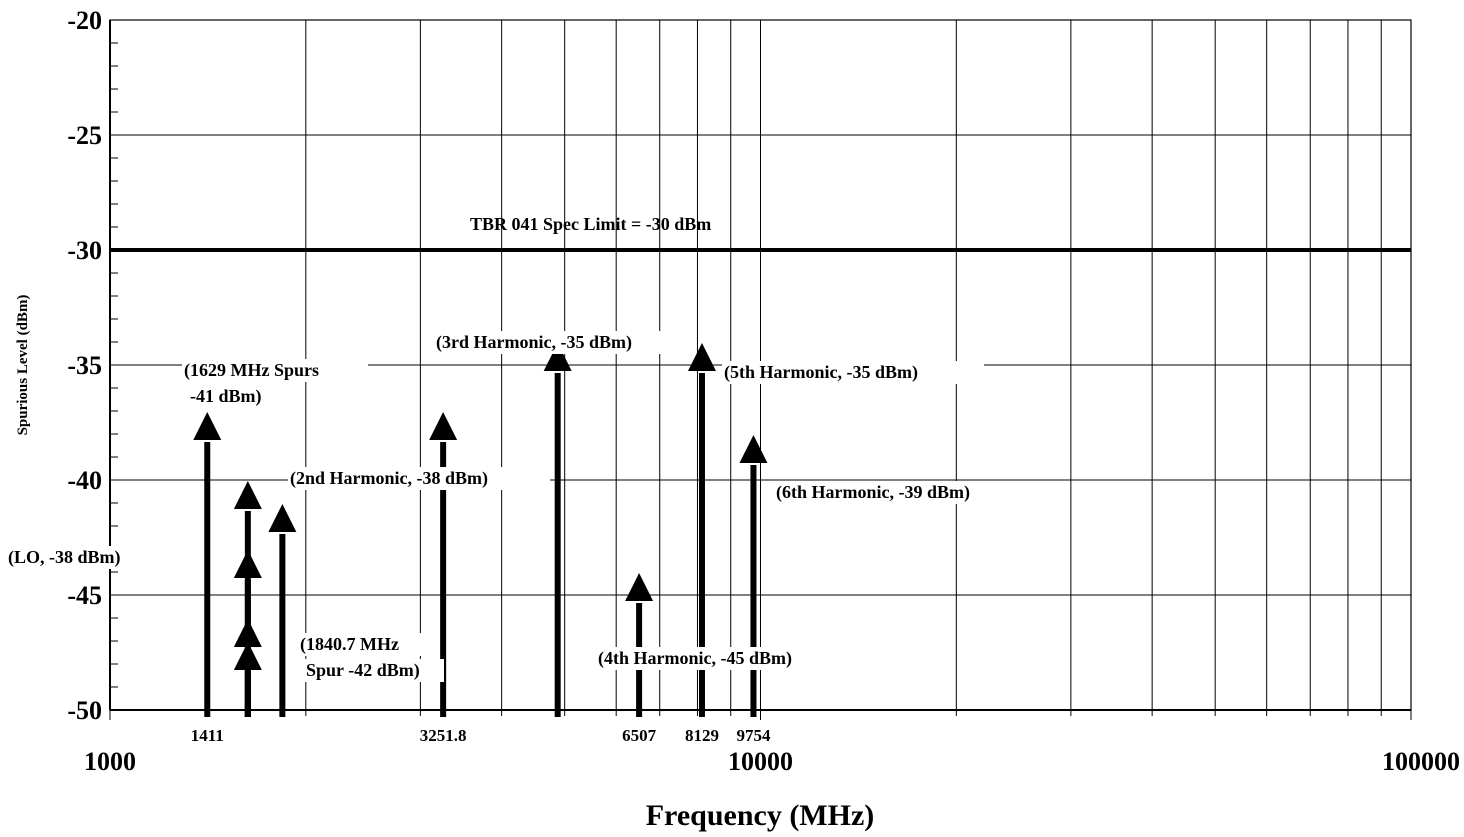 The height and width of the screenshot is (837, 1464). Describe the element at coordinates (84, 595) in the screenshot. I see `y-tick-label: -45` at that location.